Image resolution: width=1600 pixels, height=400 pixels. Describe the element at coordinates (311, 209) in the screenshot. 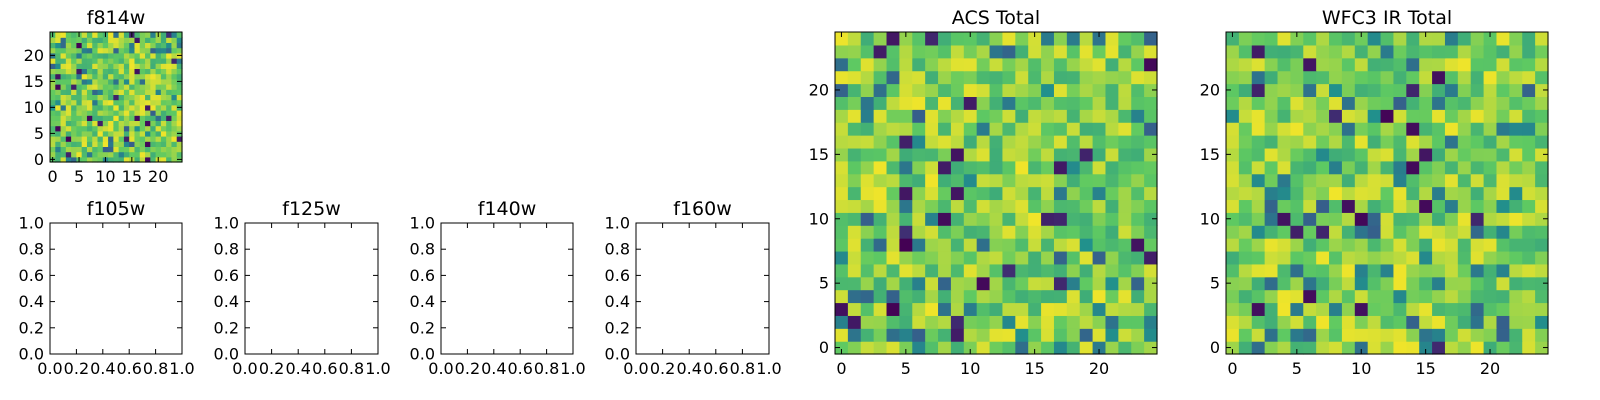

I see `panel-title: f125w` at that location.